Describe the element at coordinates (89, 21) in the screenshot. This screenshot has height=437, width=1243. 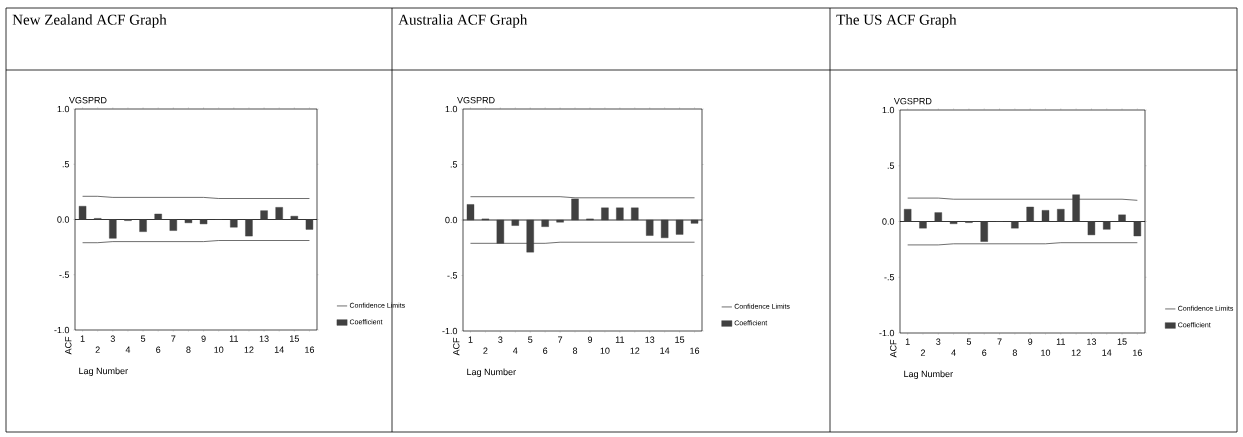
I see `chart-title: New Zealand ACF Graph` at that location.